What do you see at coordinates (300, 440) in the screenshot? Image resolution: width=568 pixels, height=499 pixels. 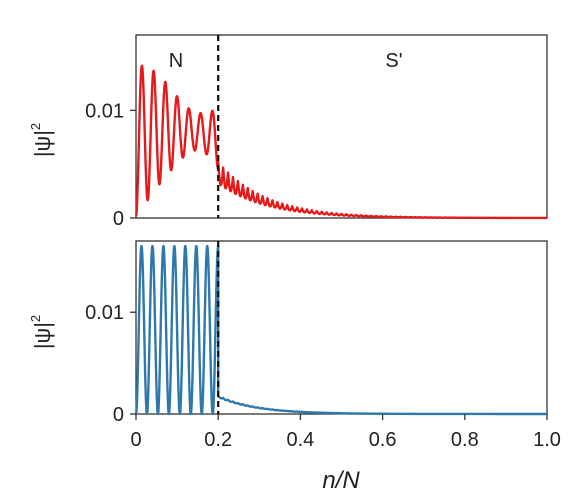 I see `x-tick-label: 0.4` at bounding box center [300, 440].